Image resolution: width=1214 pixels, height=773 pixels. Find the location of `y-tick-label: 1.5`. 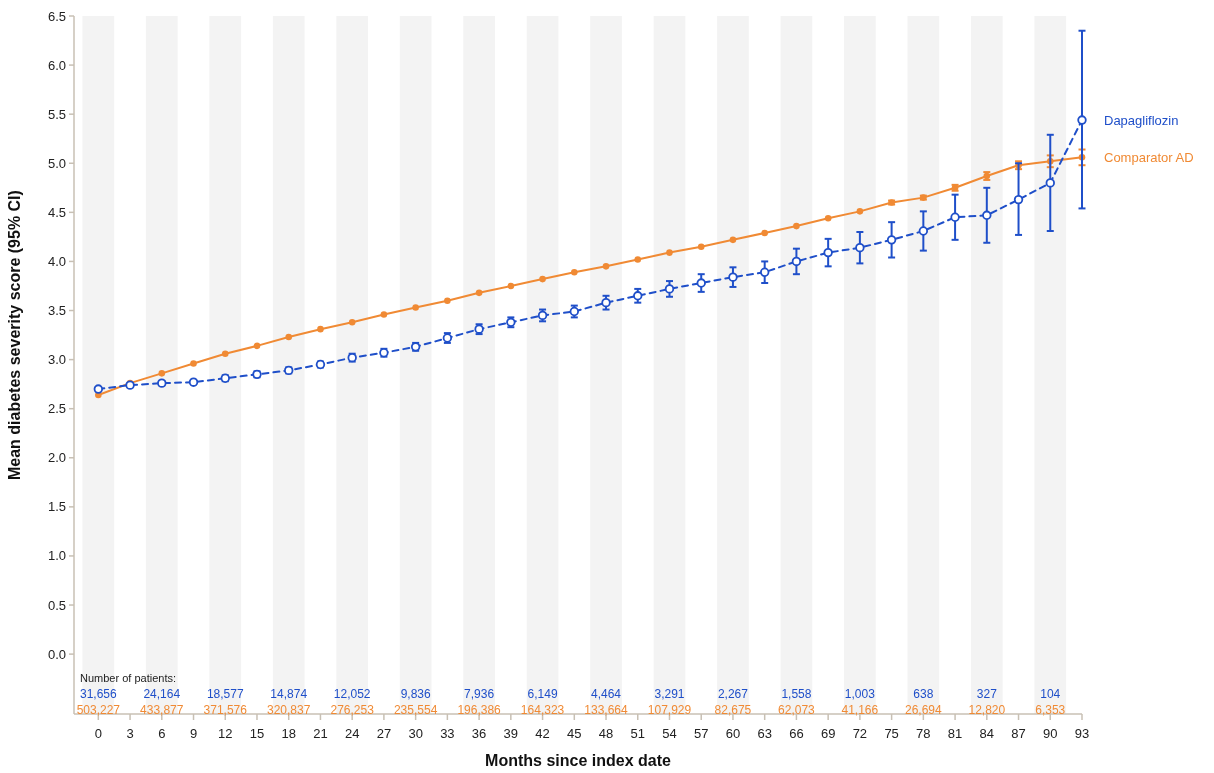

y-tick-label: 1.5 is located at coordinates (56, 507).